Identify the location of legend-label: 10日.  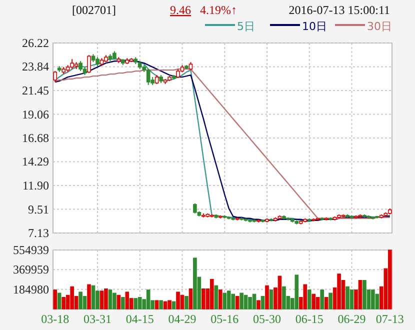
(314, 26).